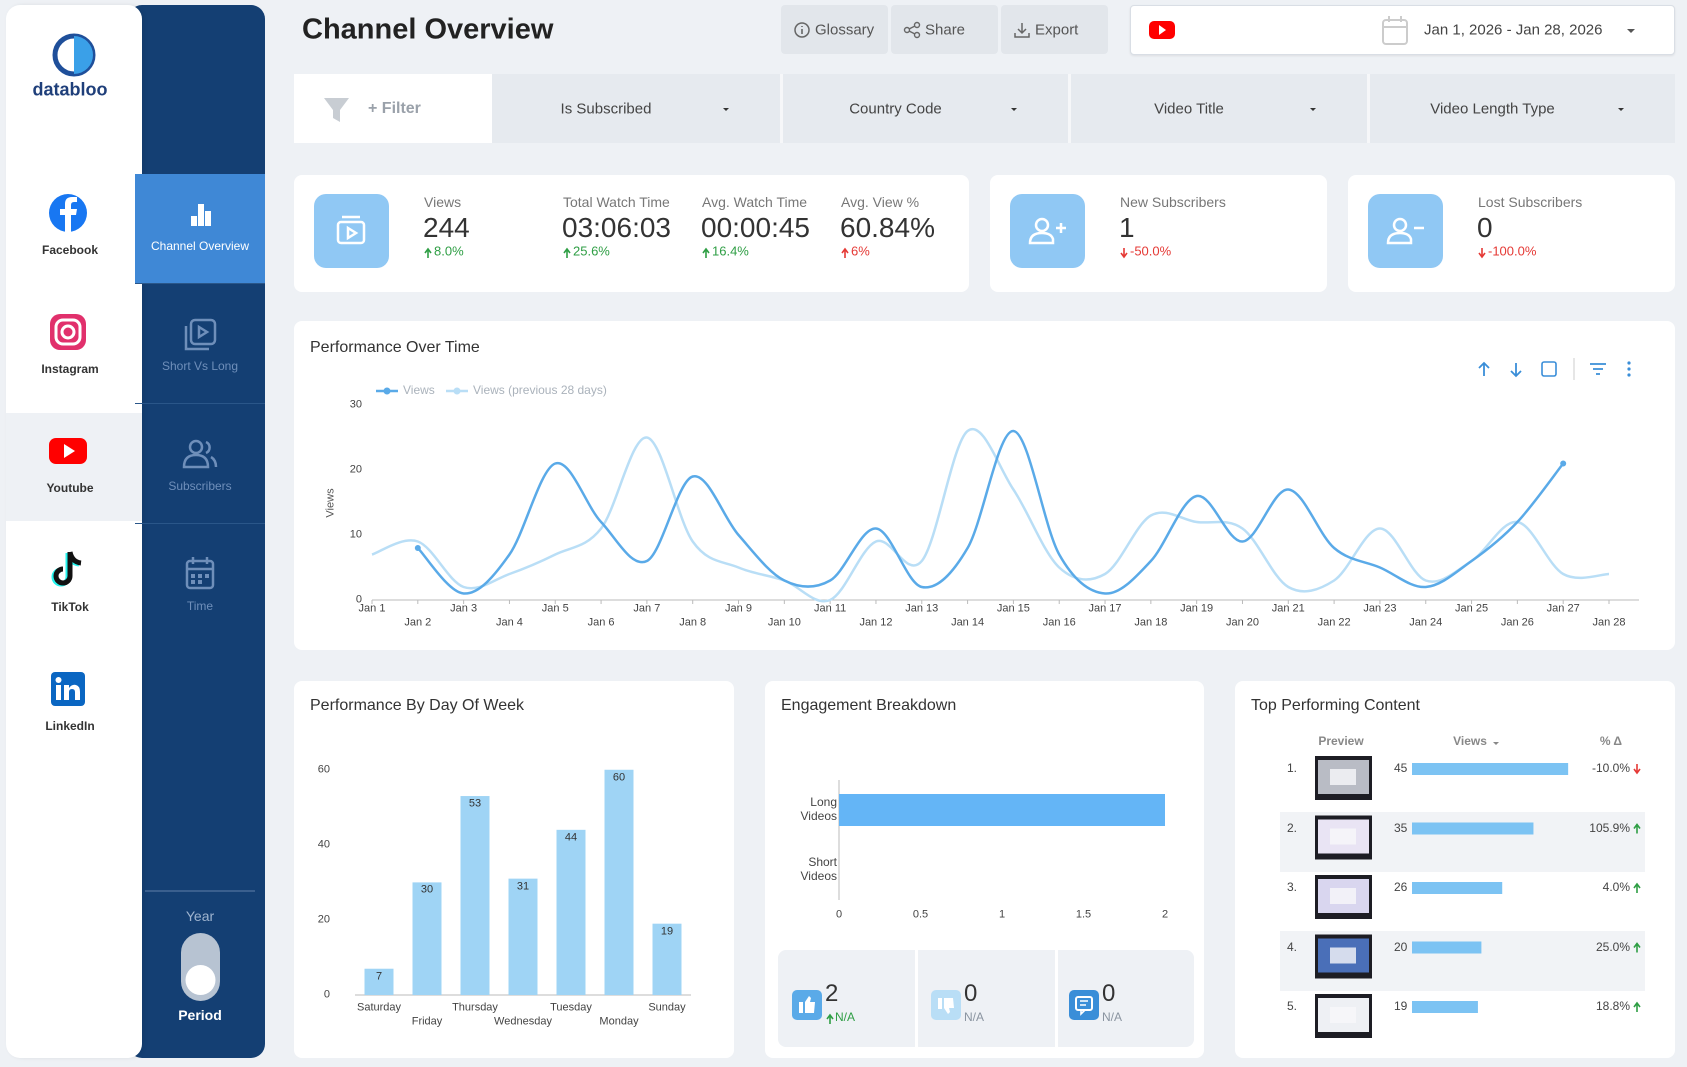  I want to click on tiktok-icon, so click(68, 567).